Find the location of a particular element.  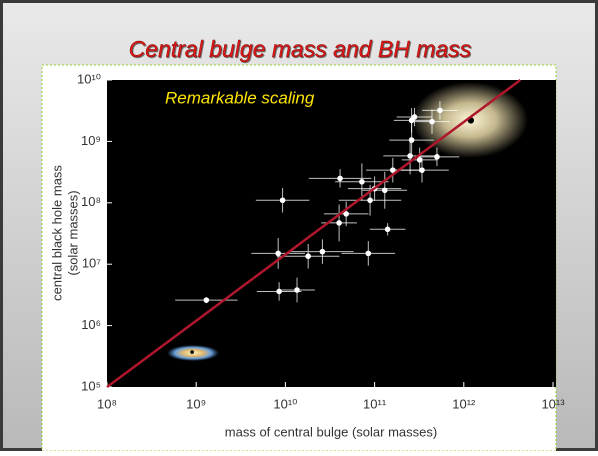

x-tick-label: 10⁸ is located at coordinates (107, 403).